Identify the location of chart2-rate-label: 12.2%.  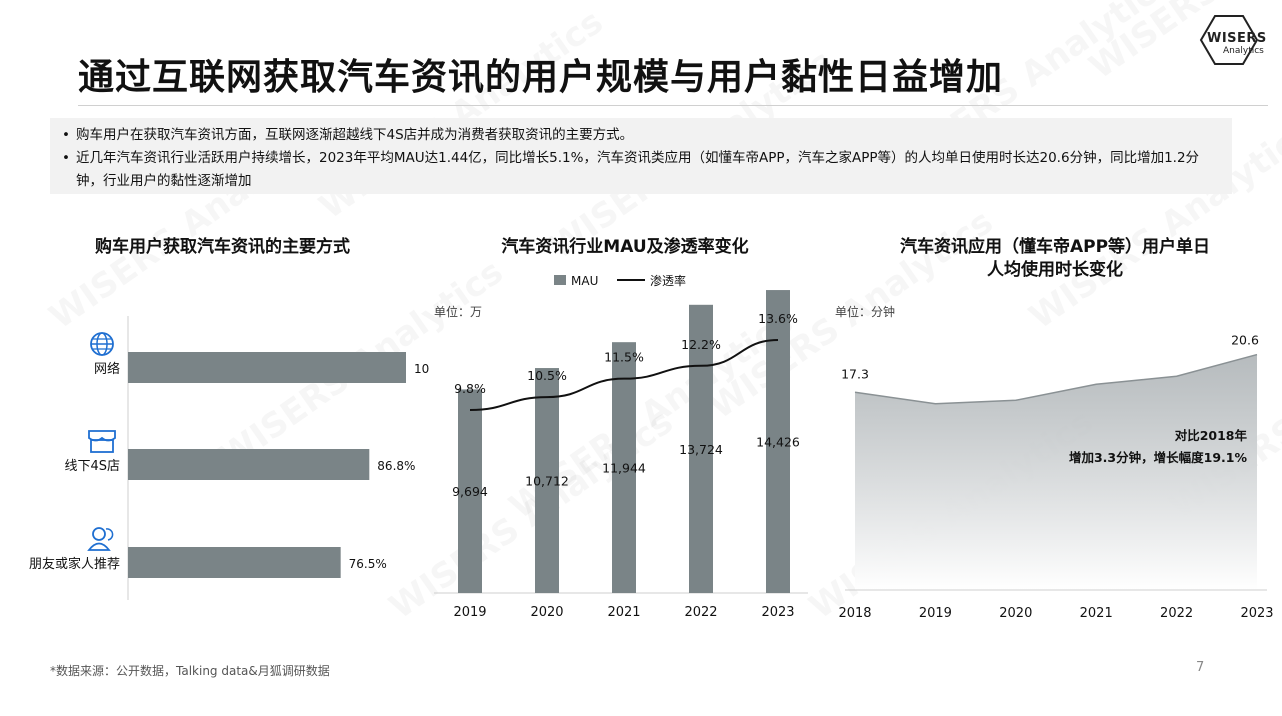
(701, 344).